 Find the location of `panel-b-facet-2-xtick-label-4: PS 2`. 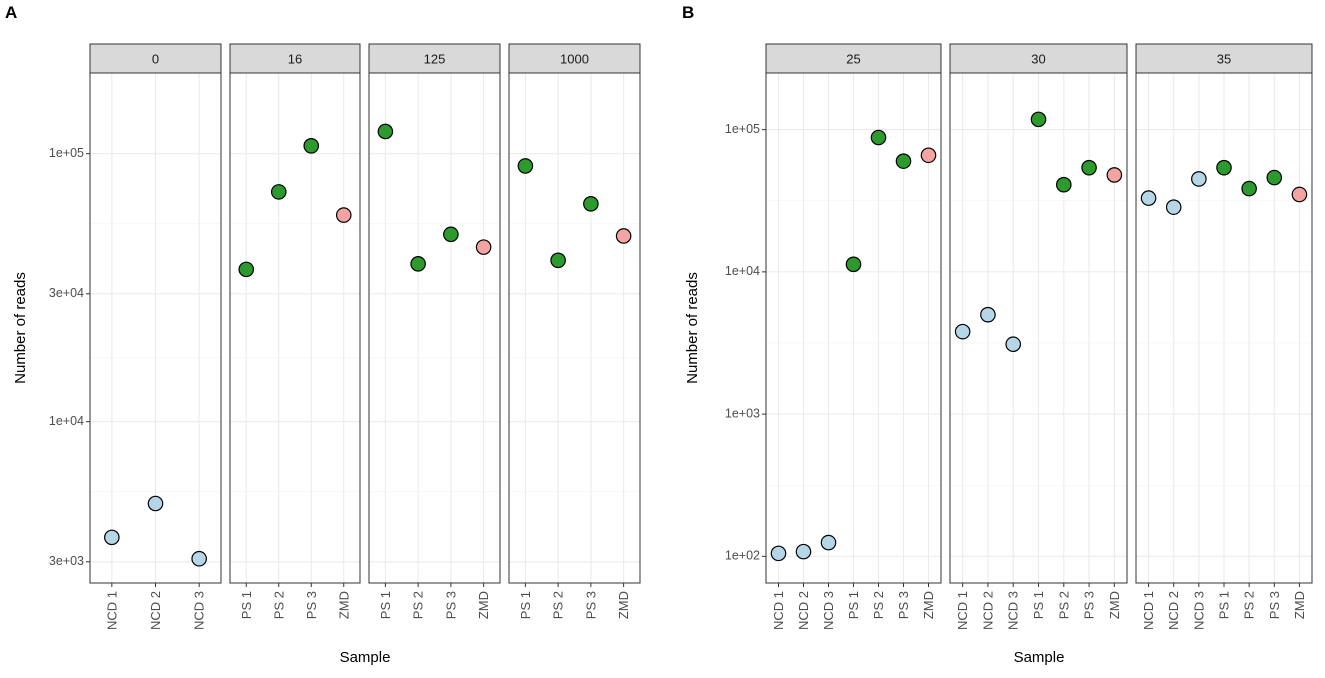

panel-b-facet-2-xtick-label-4: PS 2 is located at coordinates (1249, 605).